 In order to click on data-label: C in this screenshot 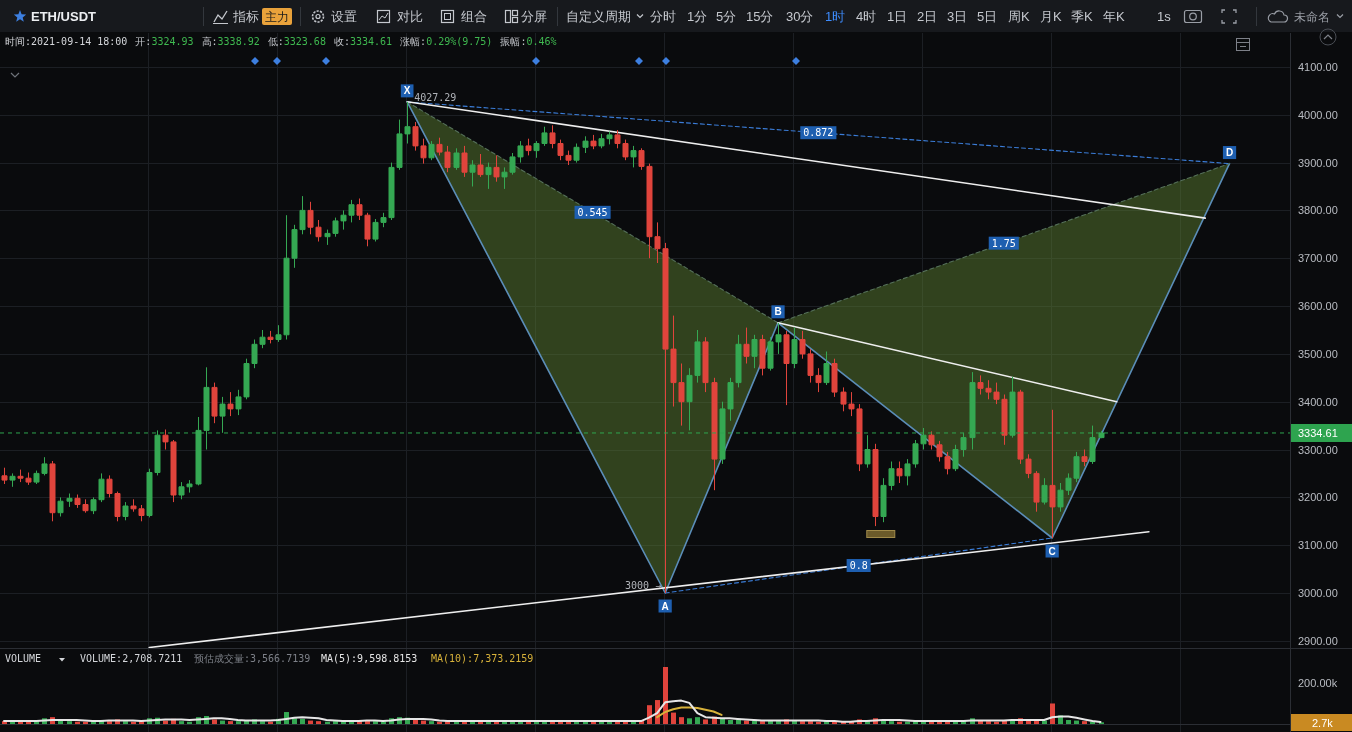, I will do `click(1052, 551)`.